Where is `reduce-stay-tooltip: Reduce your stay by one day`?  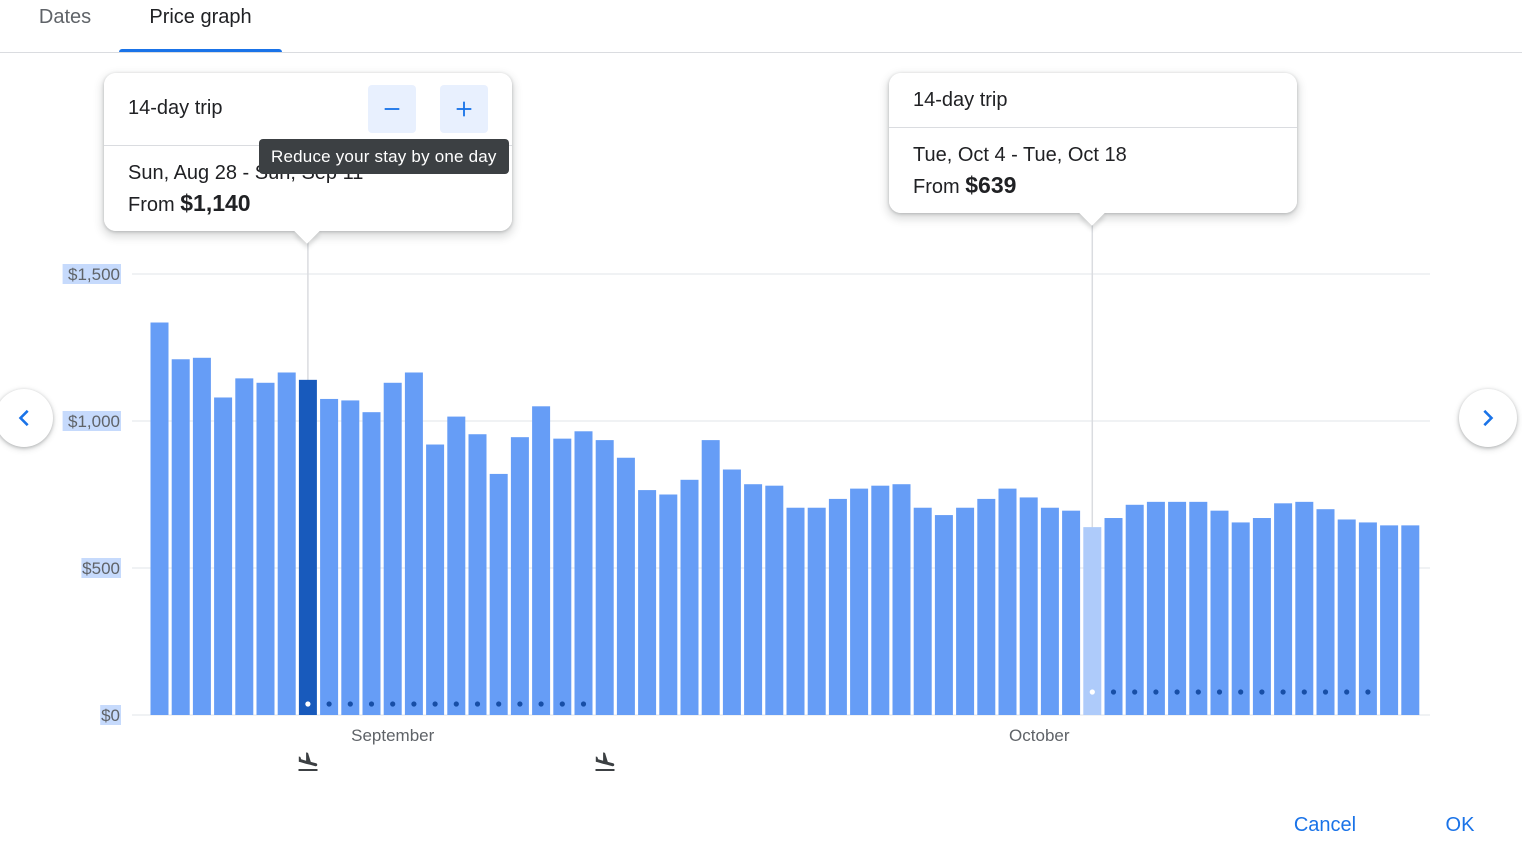
reduce-stay-tooltip: Reduce your stay by one day is located at coordinates (384, 156).